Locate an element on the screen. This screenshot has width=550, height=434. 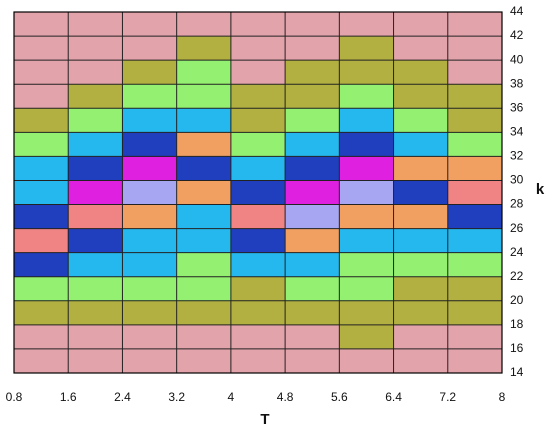
y-tick-label: 20 is located at coordinates (517, 300).